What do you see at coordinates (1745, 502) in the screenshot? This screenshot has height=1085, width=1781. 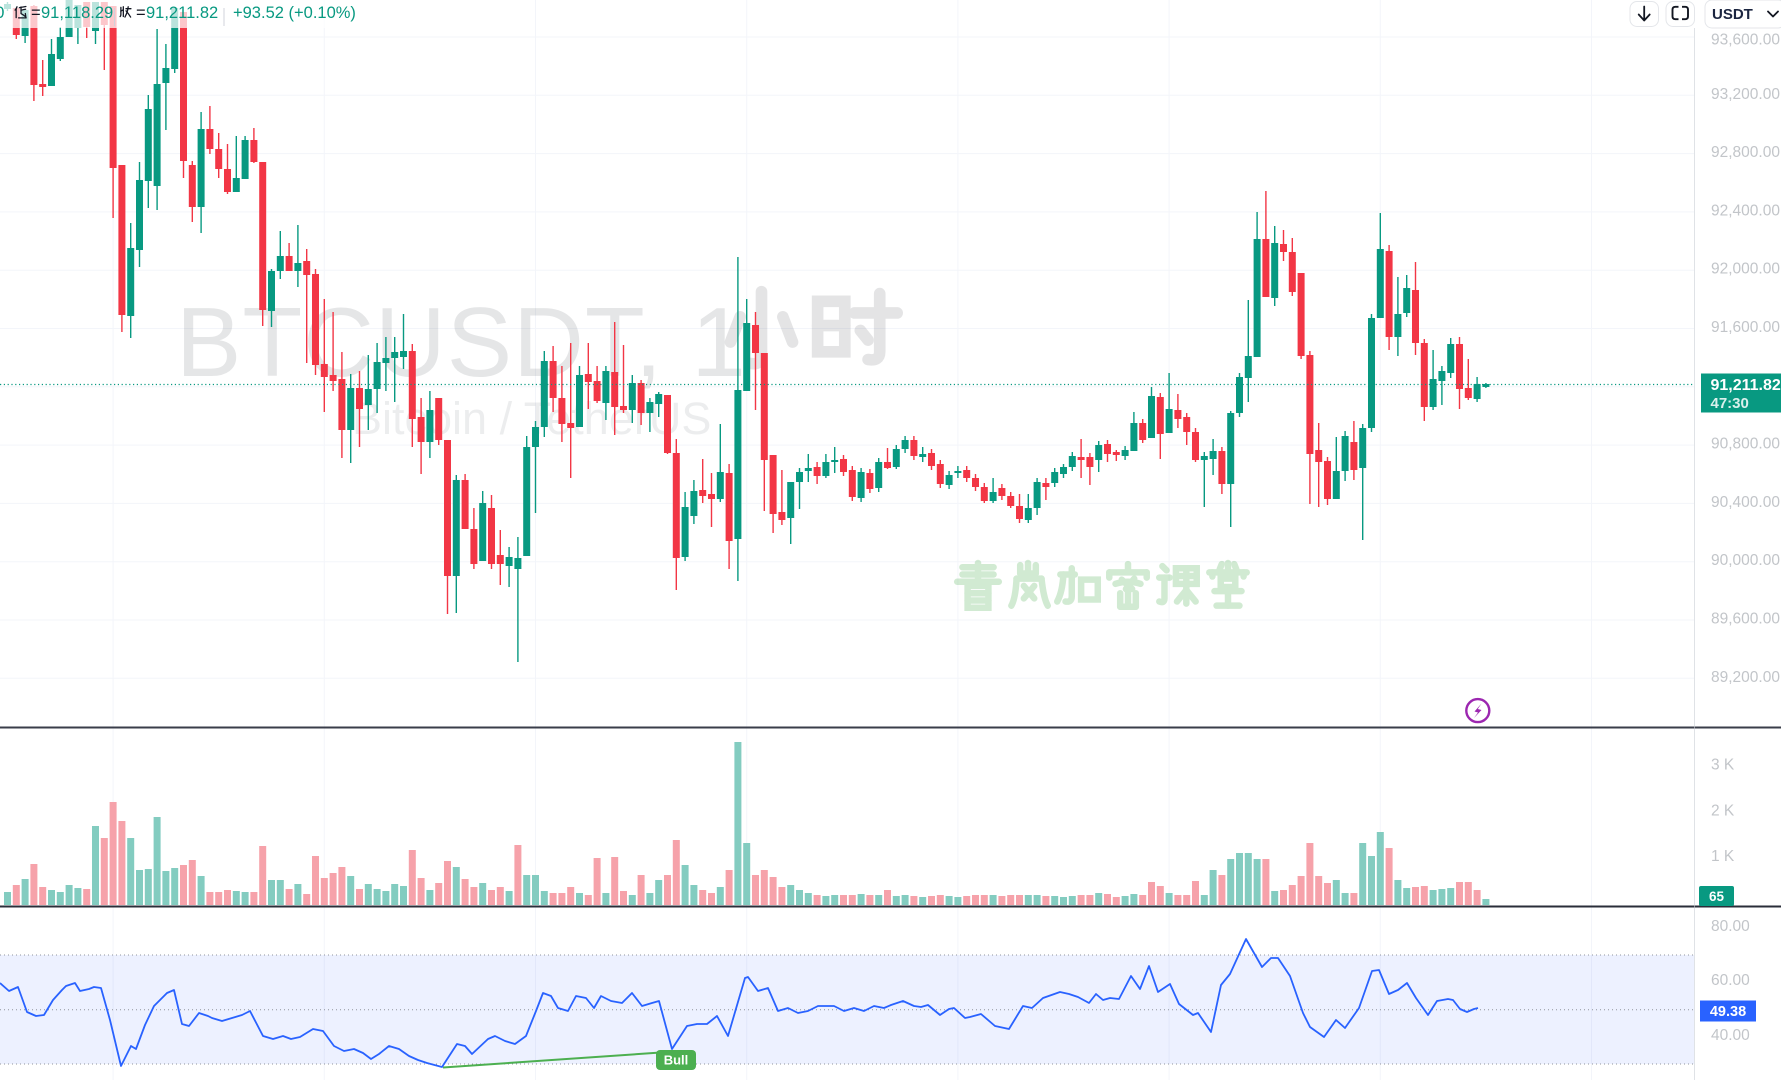 I see `svg-text: 90,400.00` at bounding box center [1745, 502].